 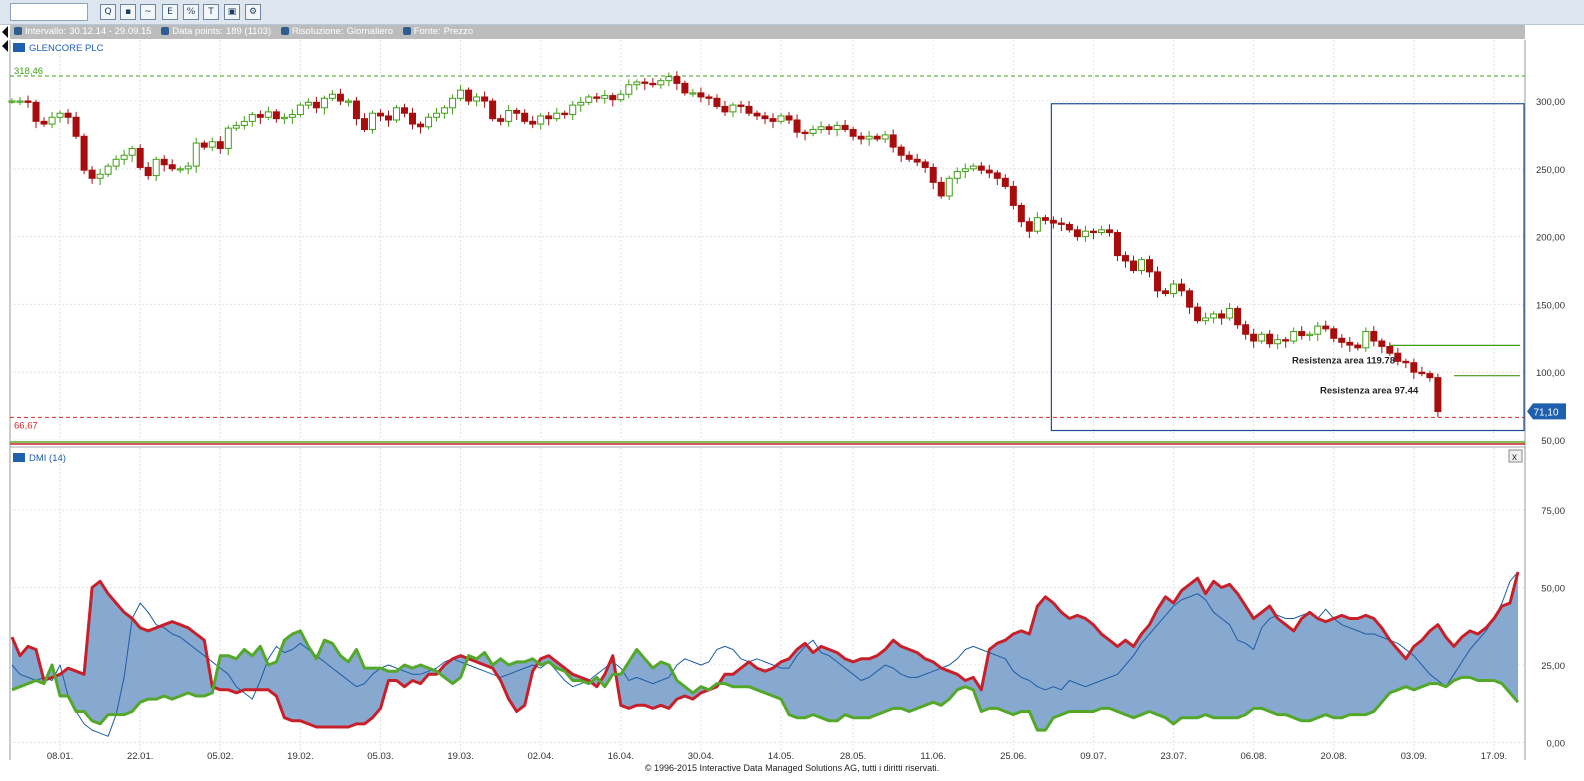 I want to click on chart-type-icon: ▪, so click(x=128, y=12).